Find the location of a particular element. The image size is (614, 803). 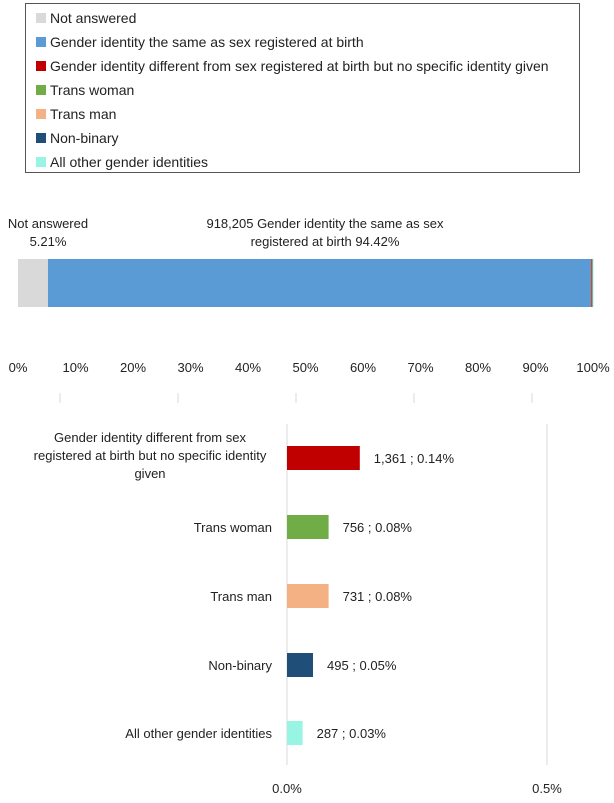

x-tick-label: 0% is located at coordinates (18, 367).